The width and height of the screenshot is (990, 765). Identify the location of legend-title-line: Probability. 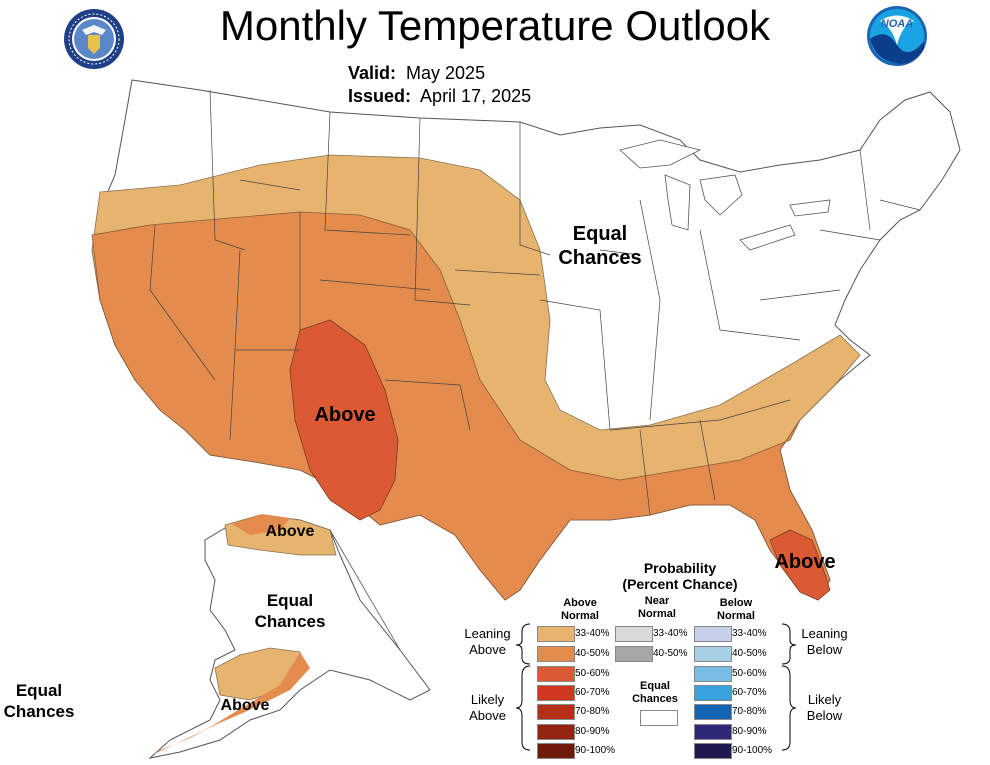
(680, 568).